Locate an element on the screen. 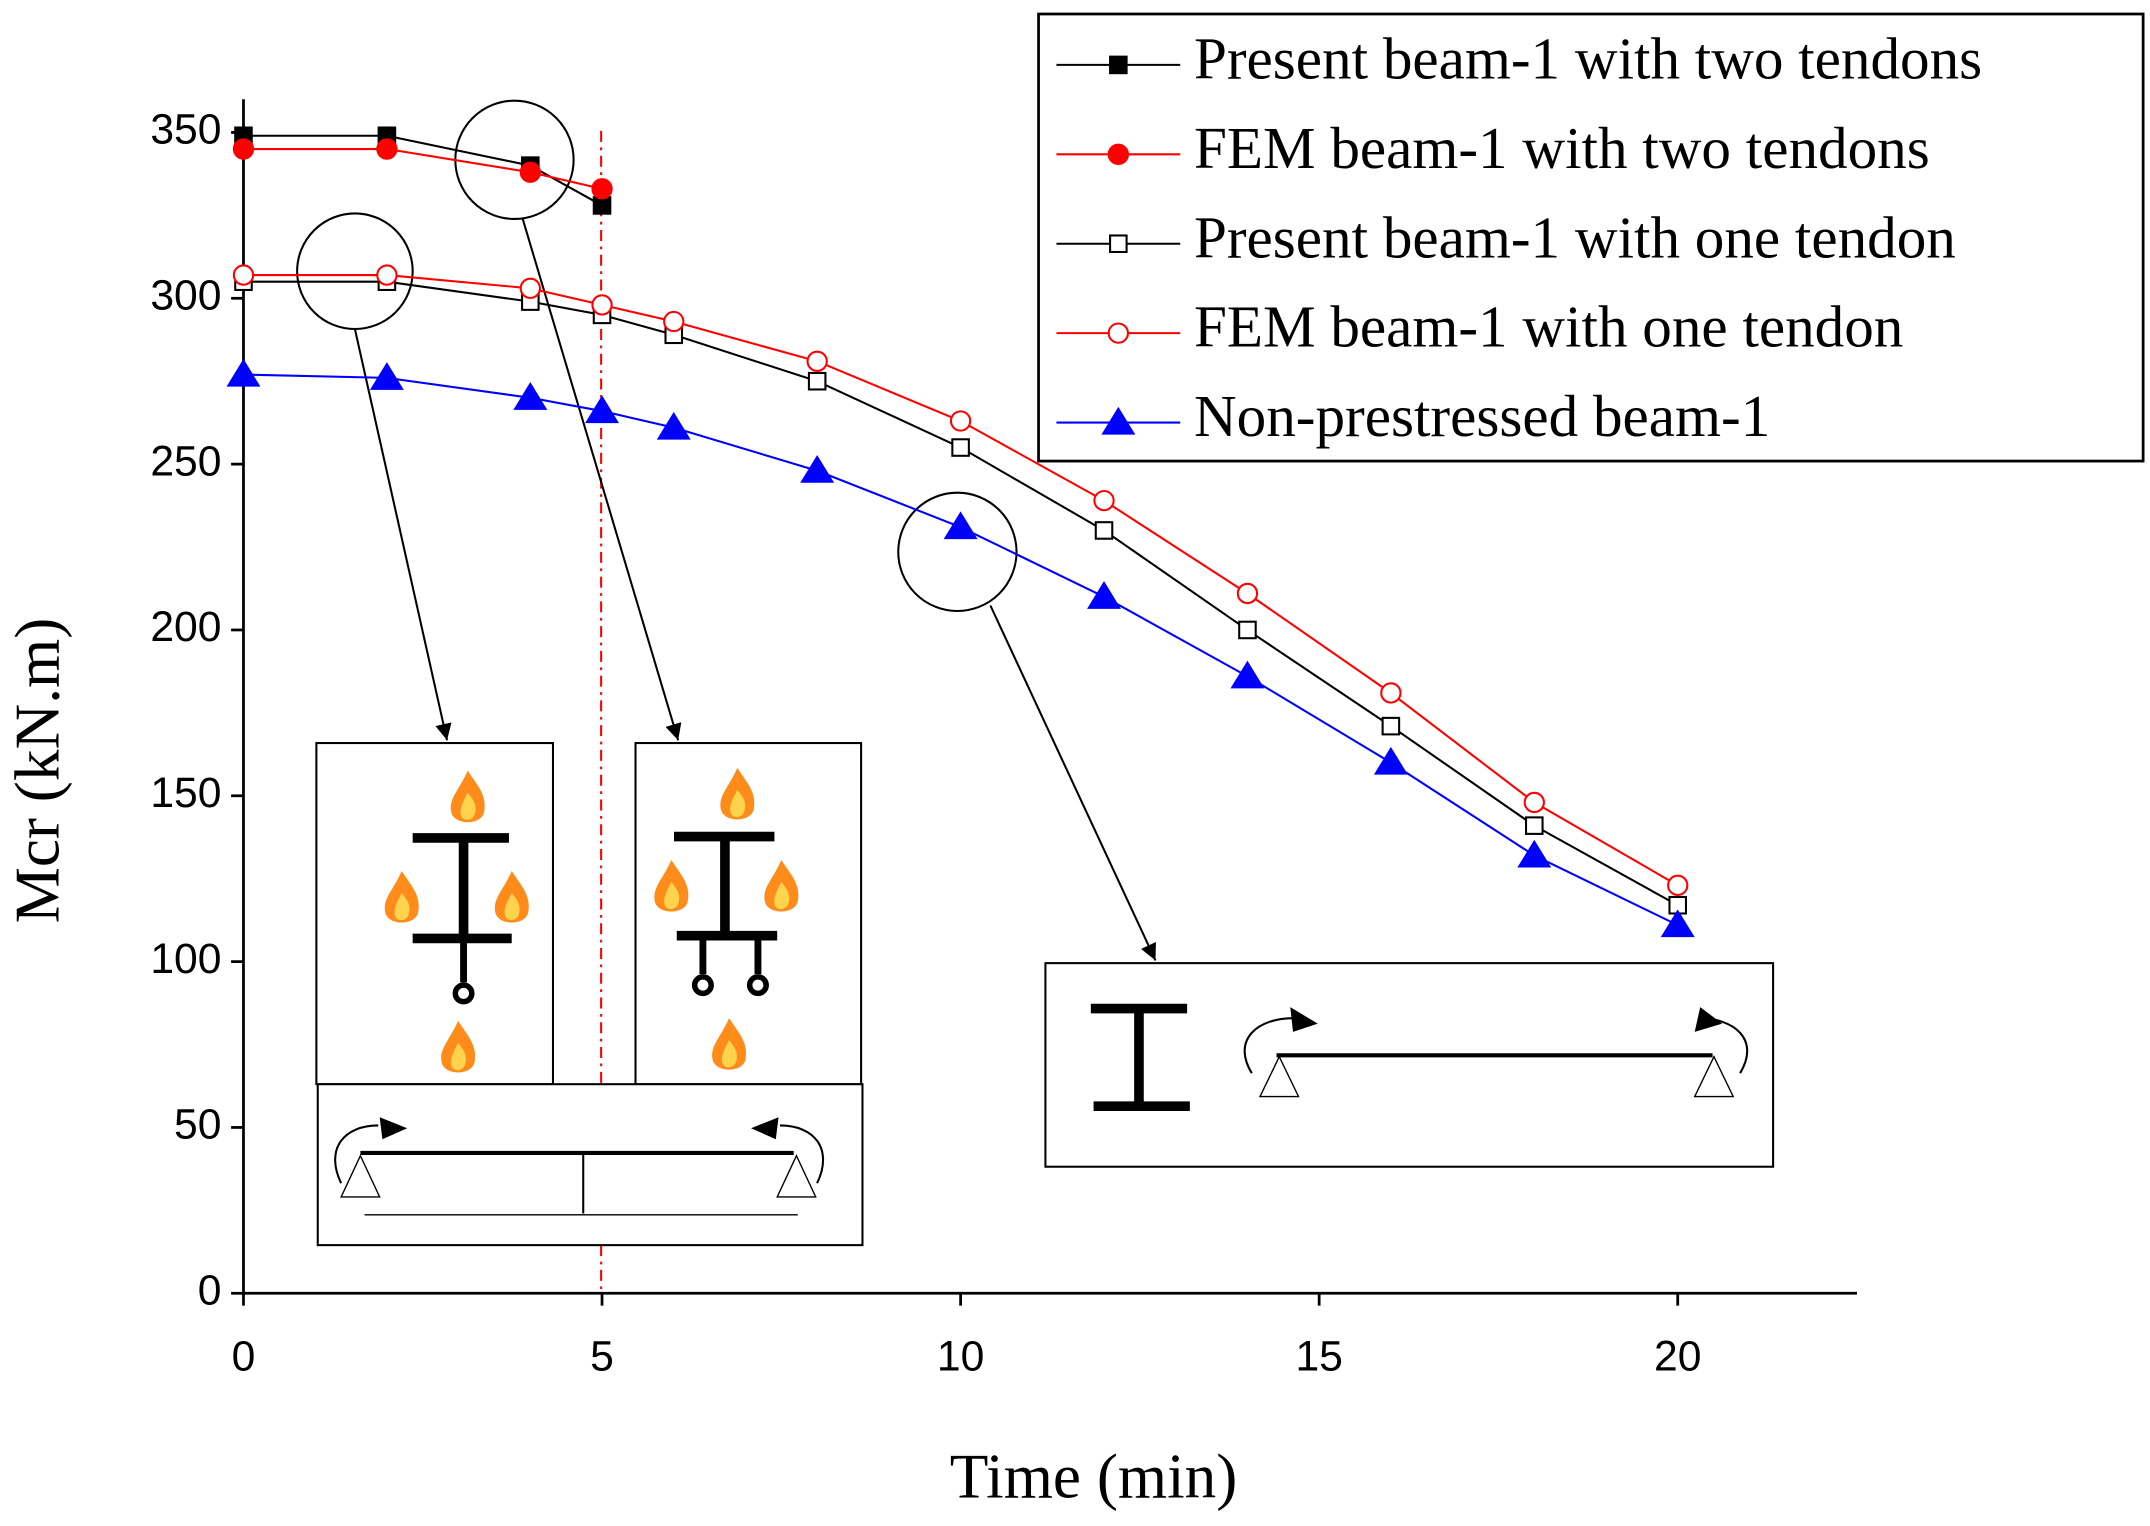 The width and height of the screenshot is (2150, 1526). legend-label: Non-prestressed beam-1 is located at coordinates (1482, 416).